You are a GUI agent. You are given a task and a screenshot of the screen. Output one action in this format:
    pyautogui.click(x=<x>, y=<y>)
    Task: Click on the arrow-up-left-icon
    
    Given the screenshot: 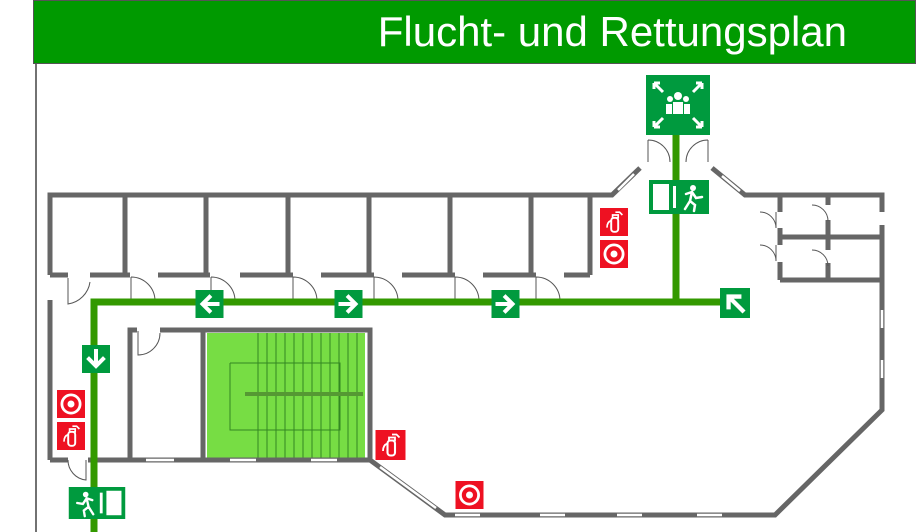 What is the action you would take?
    pyautogui.click(x=735, y=303)
    